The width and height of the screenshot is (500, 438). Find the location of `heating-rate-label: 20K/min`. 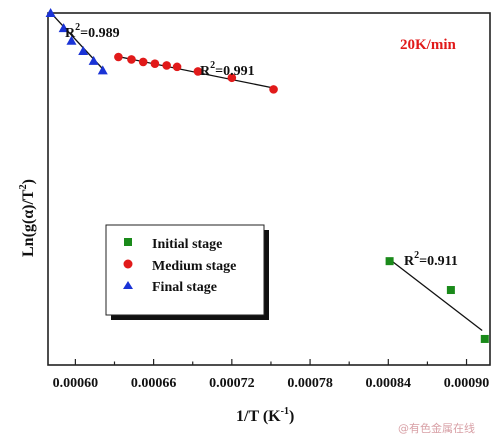

heating-rate-label: 20K/min is located at coordinates (428, 45).